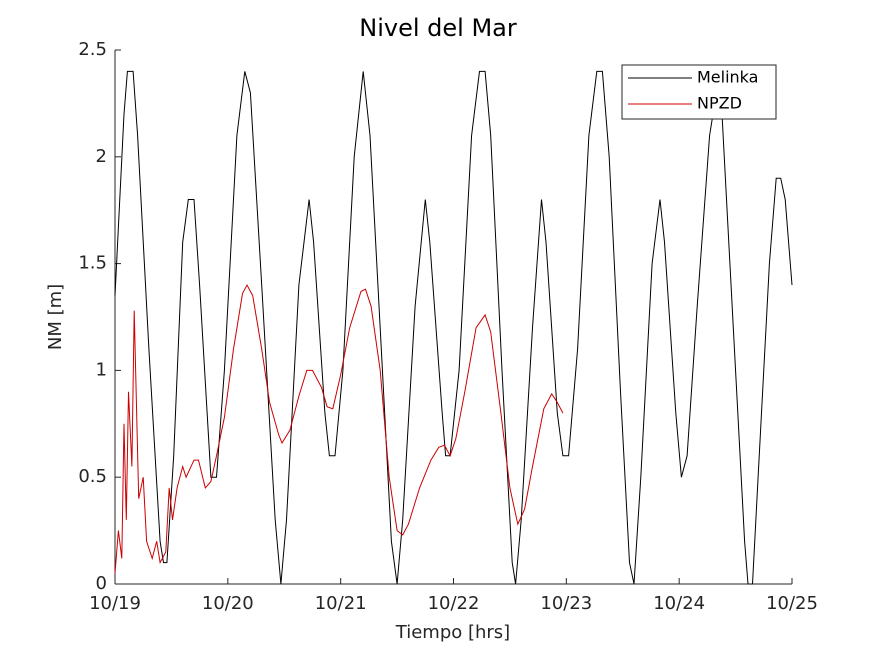 The image size is (875, 656). Describe the element at coordinates (115, 603) in the screenshot. I see `x-tick-label: 10/19` at that location.